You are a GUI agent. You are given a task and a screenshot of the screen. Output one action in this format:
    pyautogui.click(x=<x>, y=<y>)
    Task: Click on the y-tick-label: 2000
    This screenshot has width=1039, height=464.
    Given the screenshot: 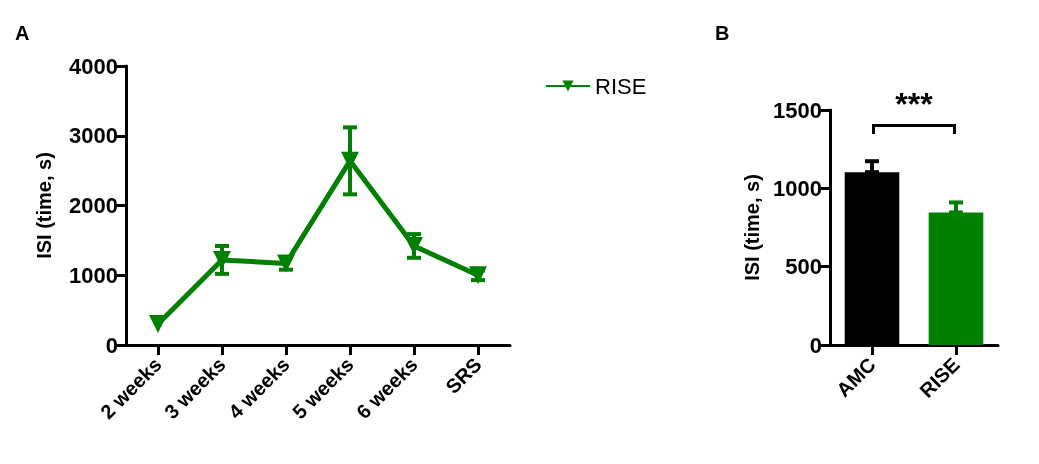 What is the action you would take?
    pyautogui.click(x=93, y=205)
    